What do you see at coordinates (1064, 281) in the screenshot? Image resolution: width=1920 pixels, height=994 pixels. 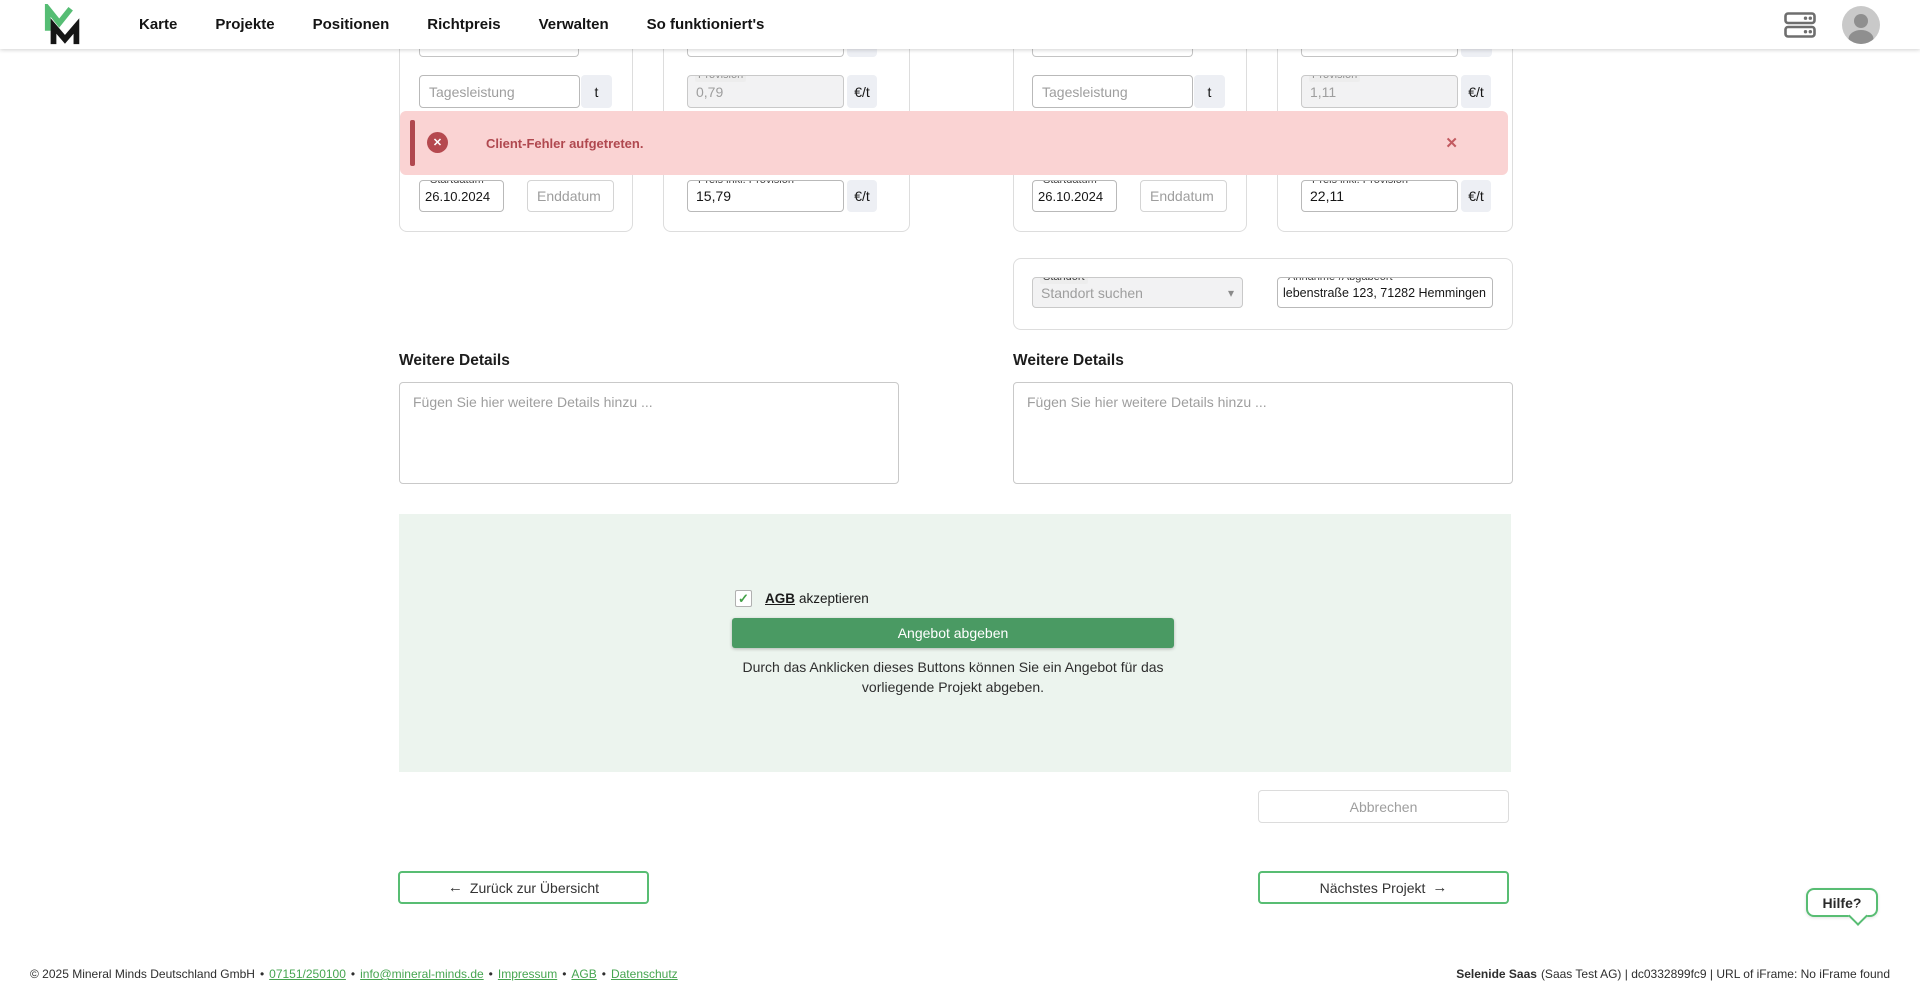 I see `standort-label: Standort` at bounding box center [1064, 281].